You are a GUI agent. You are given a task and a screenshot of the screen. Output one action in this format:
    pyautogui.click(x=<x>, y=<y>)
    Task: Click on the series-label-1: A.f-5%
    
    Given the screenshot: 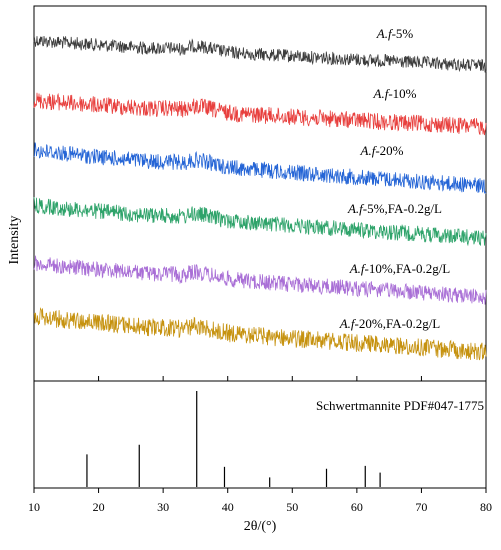 What is the action you would take?
    pyautogui.click(x=395, y=33)
    